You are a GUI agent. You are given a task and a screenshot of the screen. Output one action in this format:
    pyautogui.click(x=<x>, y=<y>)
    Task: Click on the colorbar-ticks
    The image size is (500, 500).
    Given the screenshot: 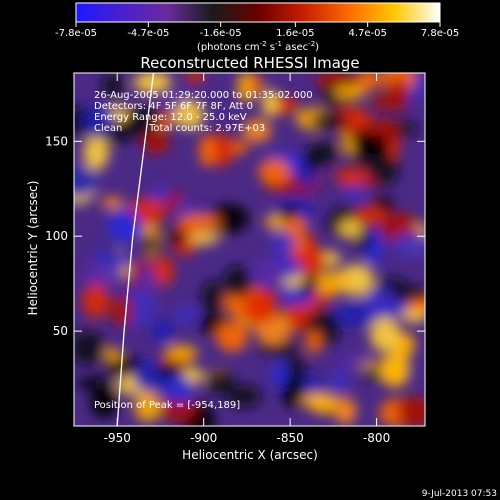 What is the action you would take?
    pyautogui.click(x=258, y=24)
    